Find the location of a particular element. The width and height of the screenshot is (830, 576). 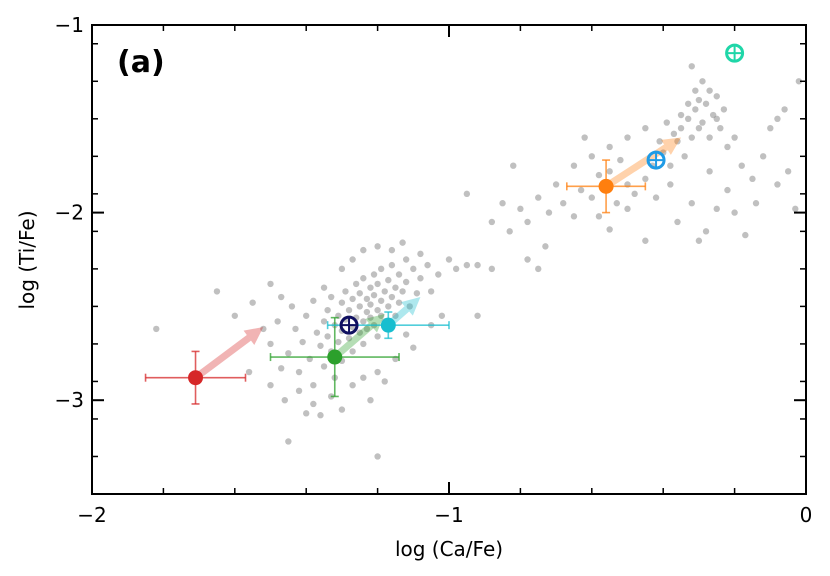

arrow-head is located at coordinates (410, 306).